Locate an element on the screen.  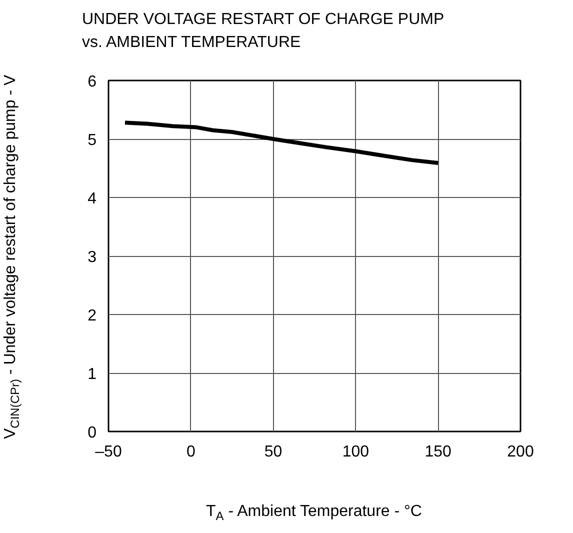
x-tick-label: 100 is located at coordinates (356, 452).